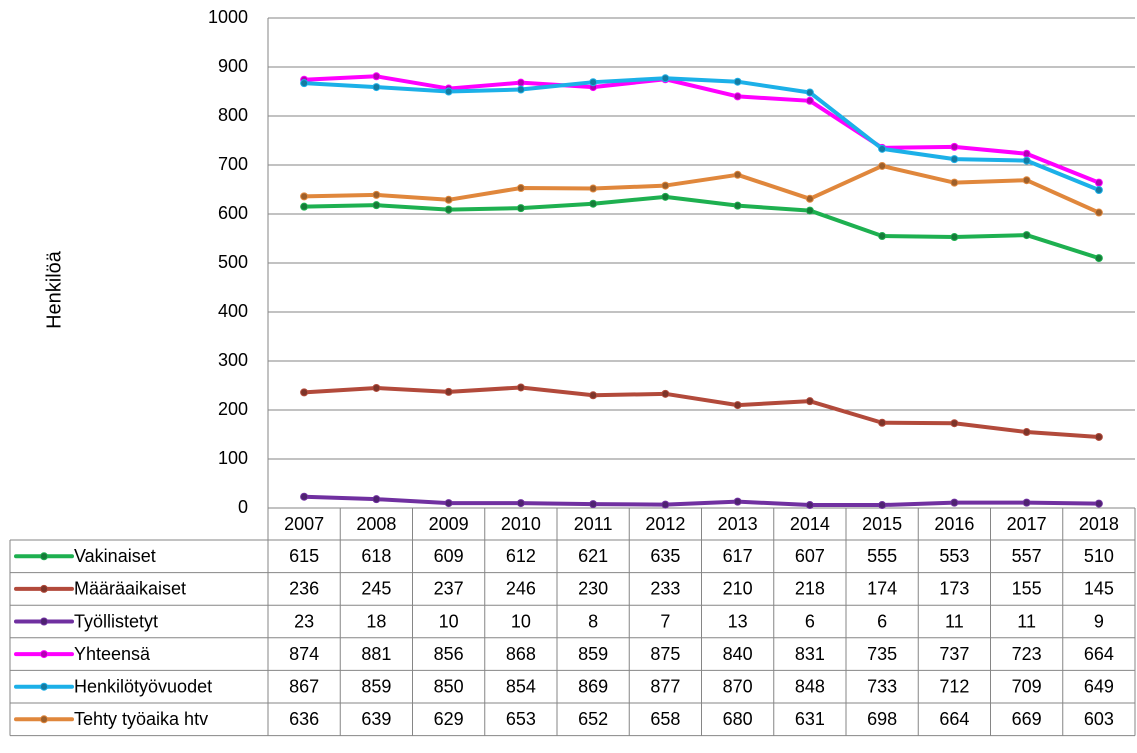 The image size is (1137, 753). I want to click on x-tick-label: 2018, so click(1099, 524).